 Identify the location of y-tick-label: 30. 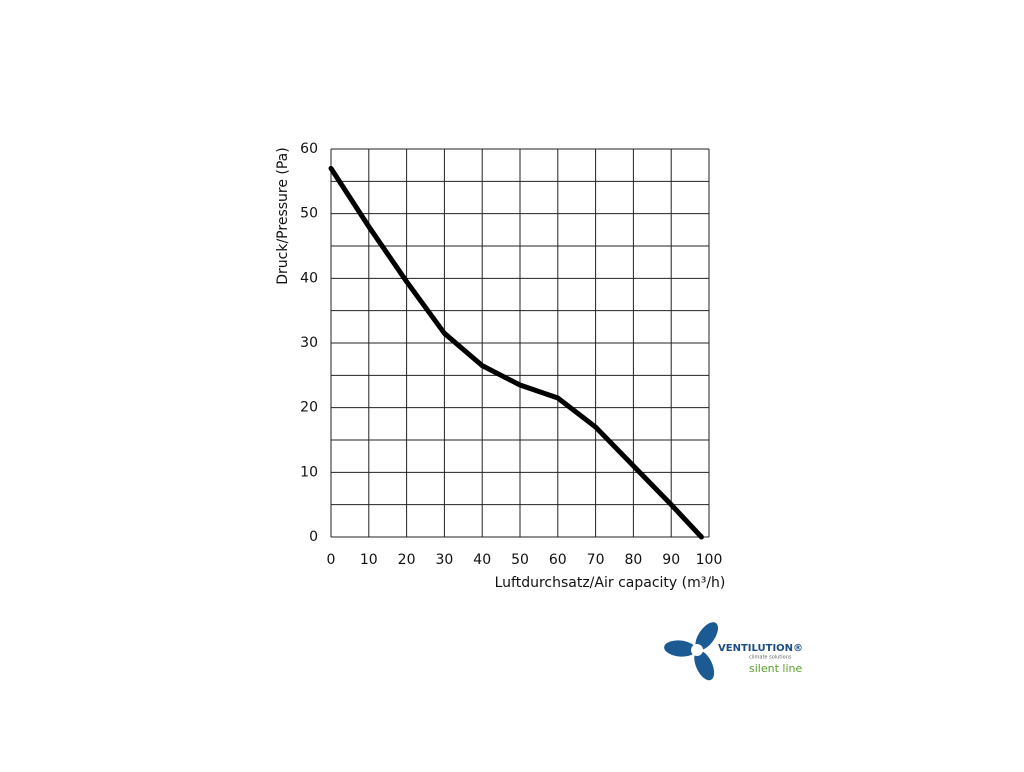
(309, 343).